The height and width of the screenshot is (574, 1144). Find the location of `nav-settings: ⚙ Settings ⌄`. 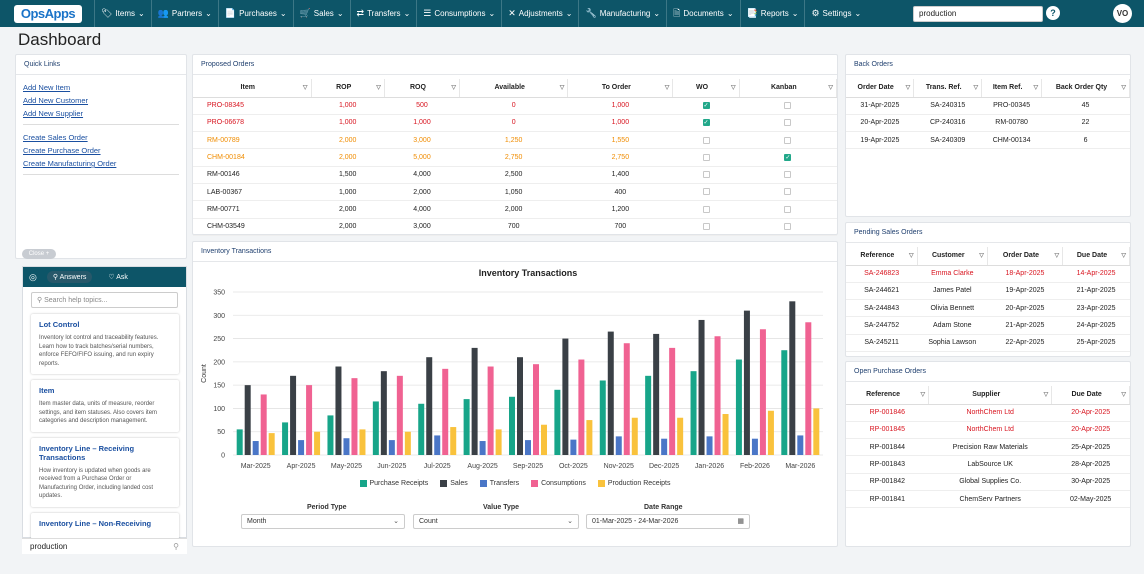

nav-settings: ⚙ Settings ⌄ is located at coordinates (835, 13).